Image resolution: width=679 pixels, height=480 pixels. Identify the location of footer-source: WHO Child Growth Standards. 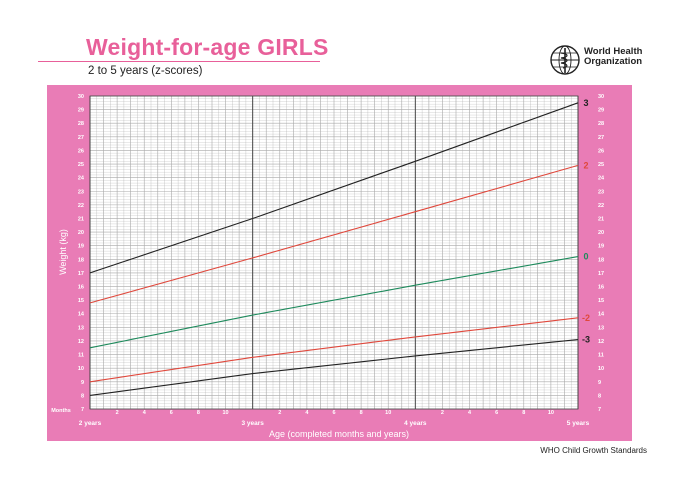
(593, 450).